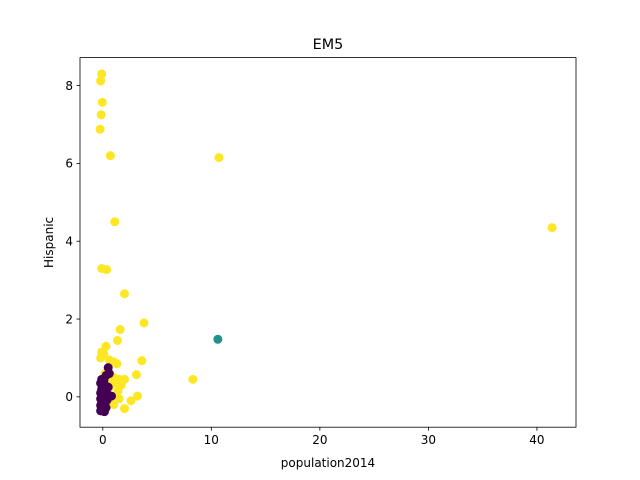 This screenshot has width=640, height=480. What do you see at coordinates (69, 319) in the screenshot?
I see `y-tick-label: 2` at bounding box center [69, 319].